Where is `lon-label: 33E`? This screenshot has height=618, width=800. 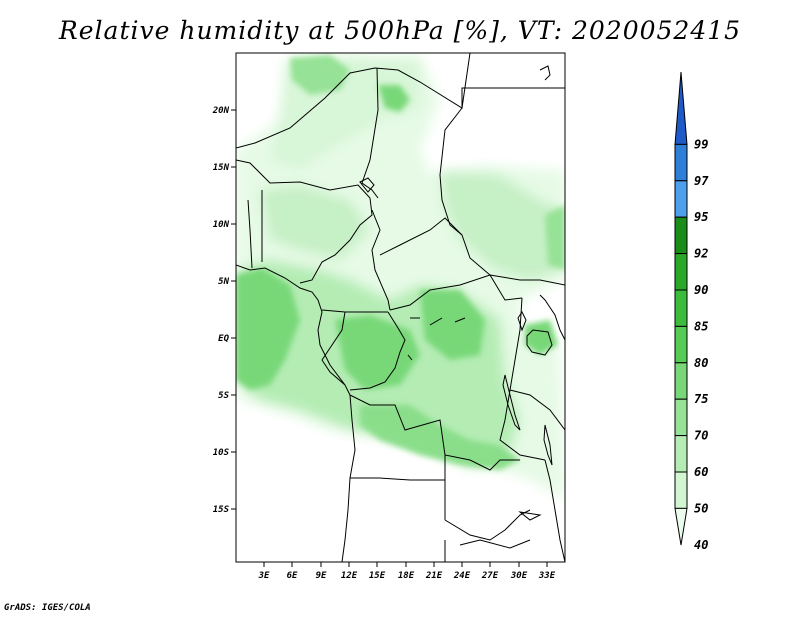 lon-label: 33E is located at coordinates (547, 576).